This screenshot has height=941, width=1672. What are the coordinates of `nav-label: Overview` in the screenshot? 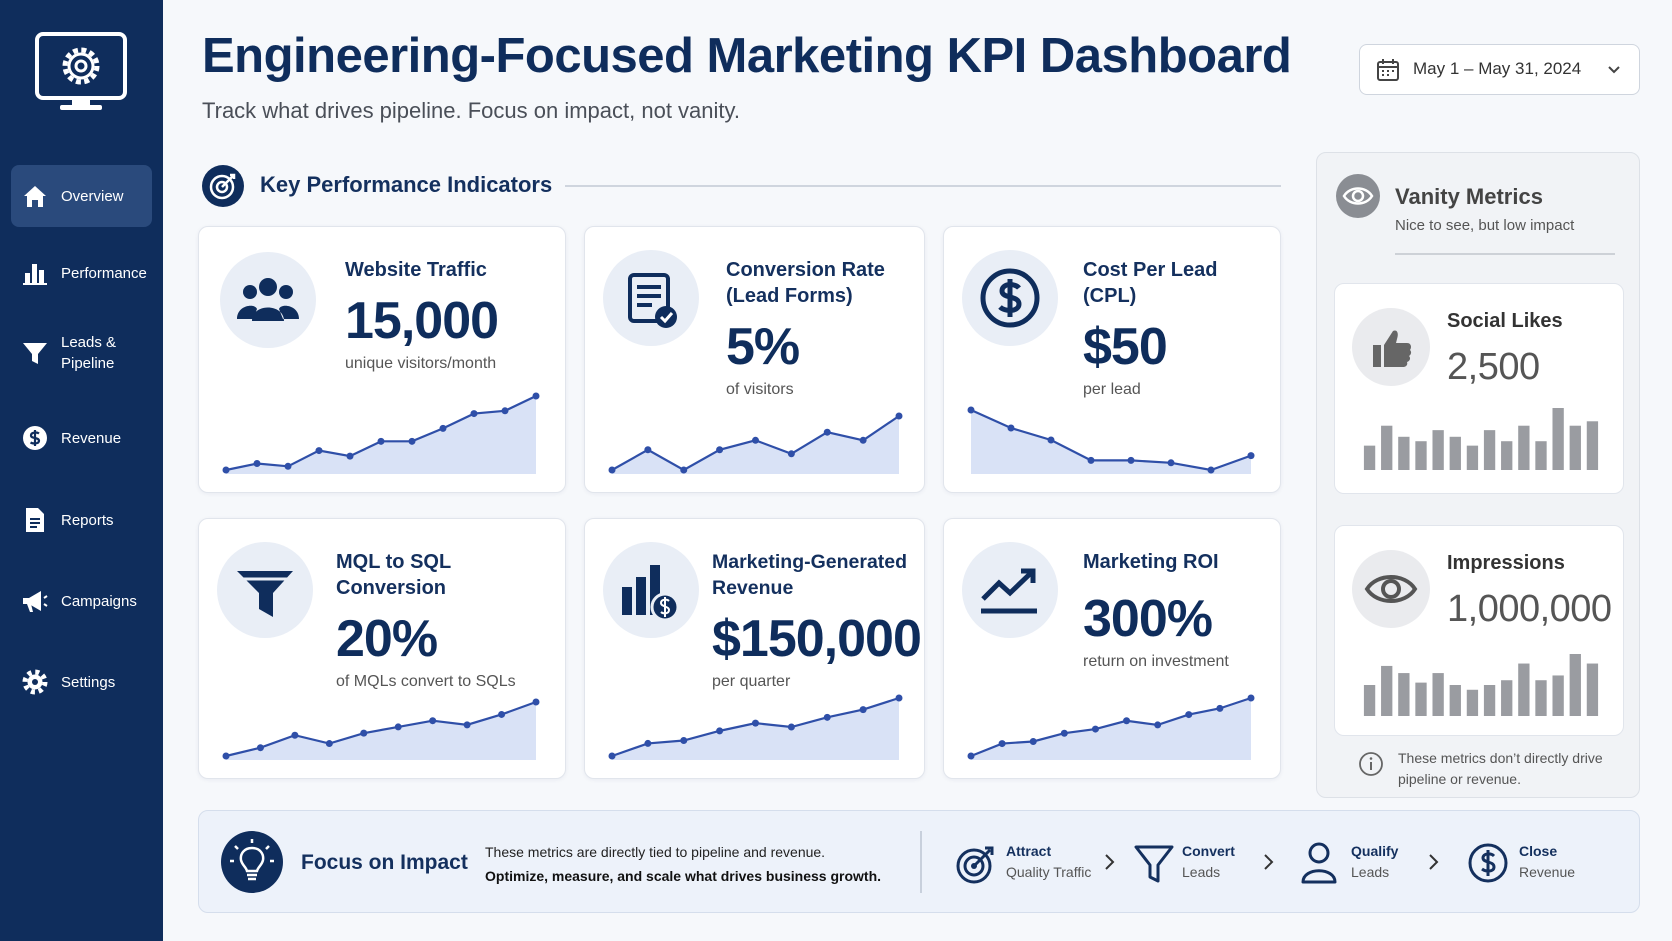 It's located at (92, 196).